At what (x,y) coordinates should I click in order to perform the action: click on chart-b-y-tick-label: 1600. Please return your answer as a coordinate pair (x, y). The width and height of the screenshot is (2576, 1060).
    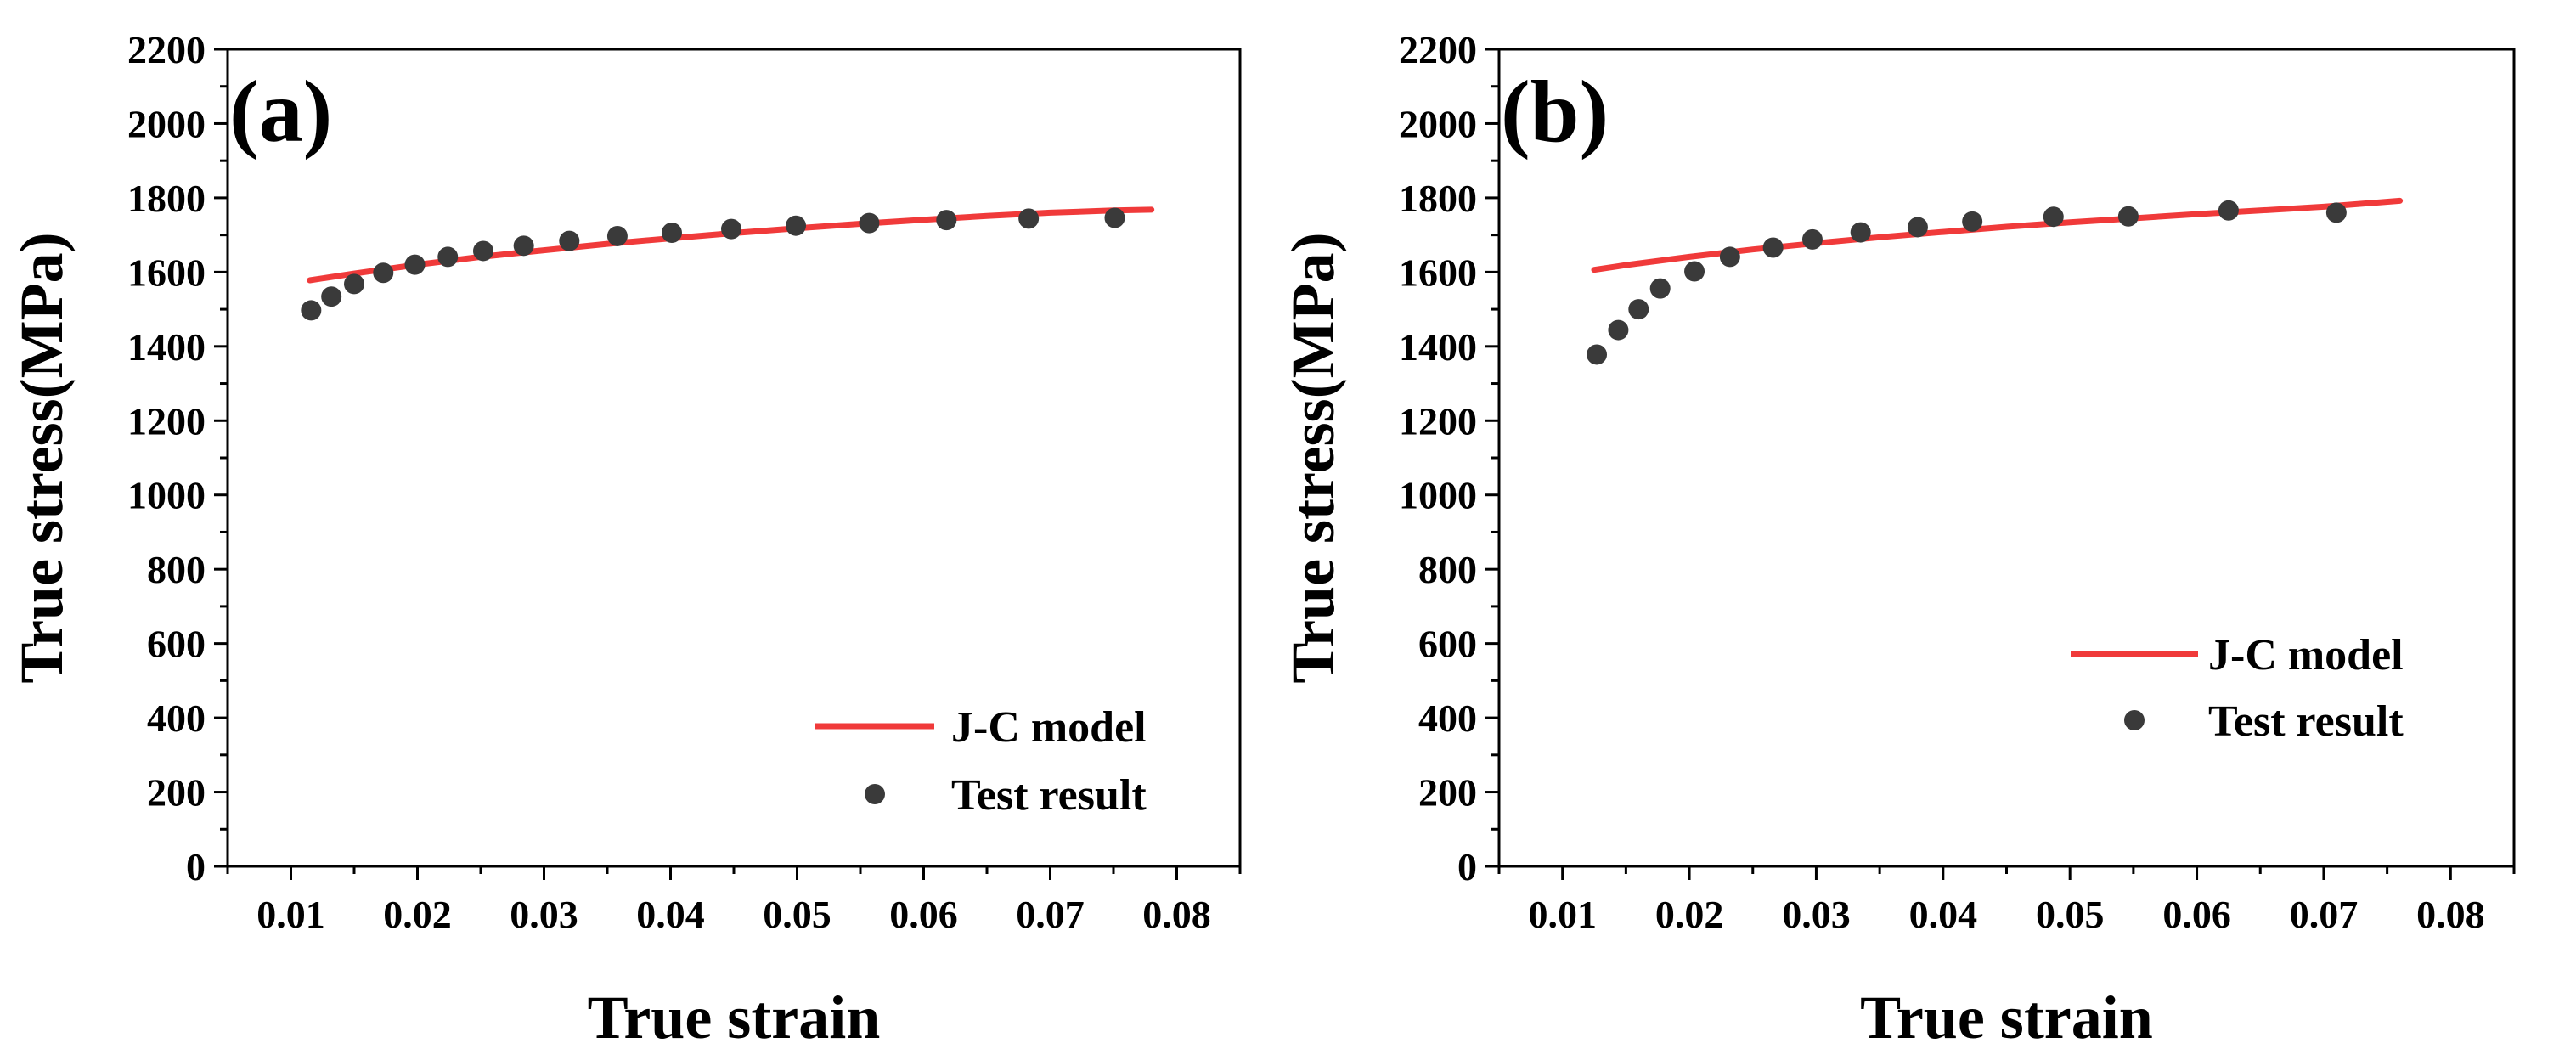
    Looking at the image, I should click on (1438, 272).